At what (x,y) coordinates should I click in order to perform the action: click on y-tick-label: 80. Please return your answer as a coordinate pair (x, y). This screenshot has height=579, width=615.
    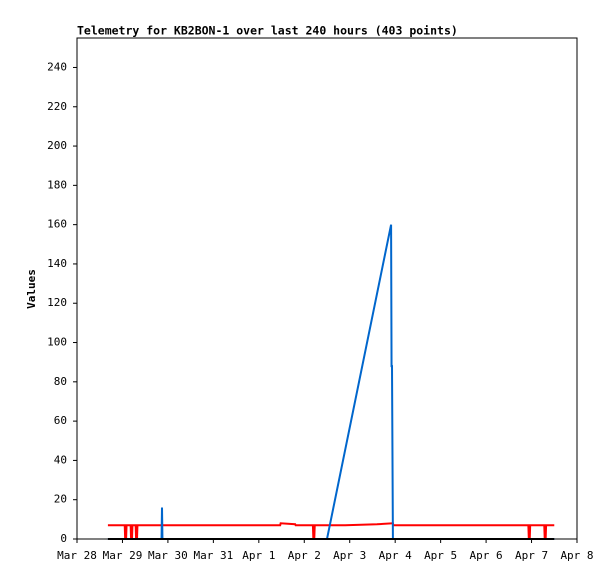
    Looking at the image, I should click on (60, 381).